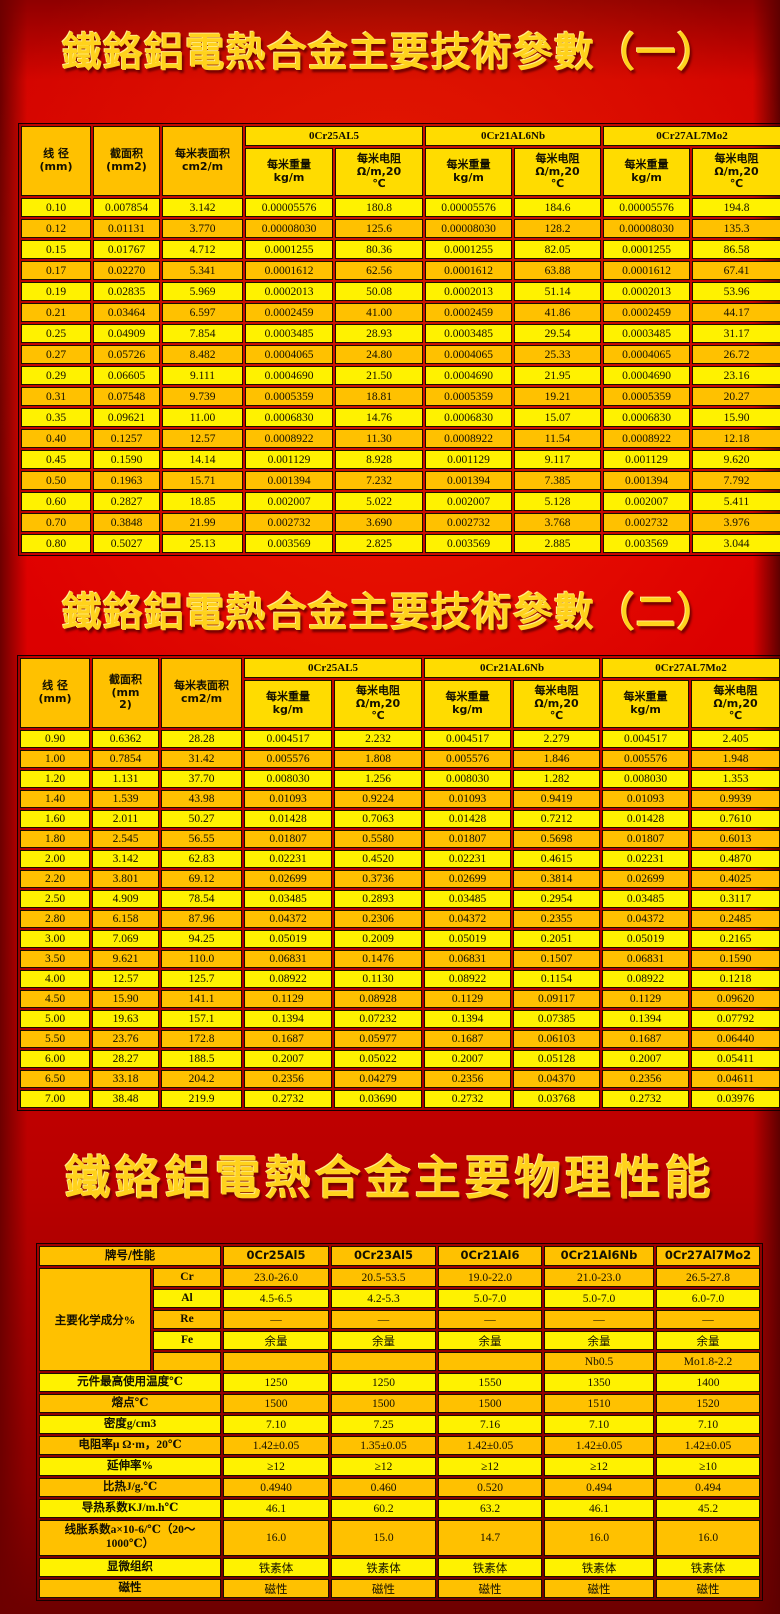 This screenshot has height=1614, width=780. What do you see at coordinates (736, 438) in the screenshot?
I see `table-cell: 12.18` at bounding box center [736, 438].